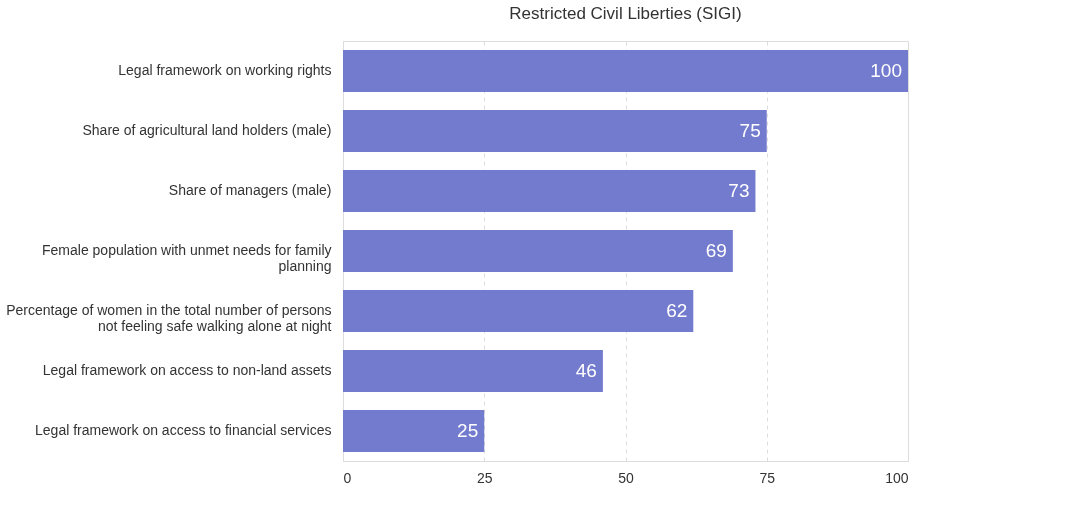 The image size is (1073, 524). I want to click on x-tick-label: 0, so click(347, 477).